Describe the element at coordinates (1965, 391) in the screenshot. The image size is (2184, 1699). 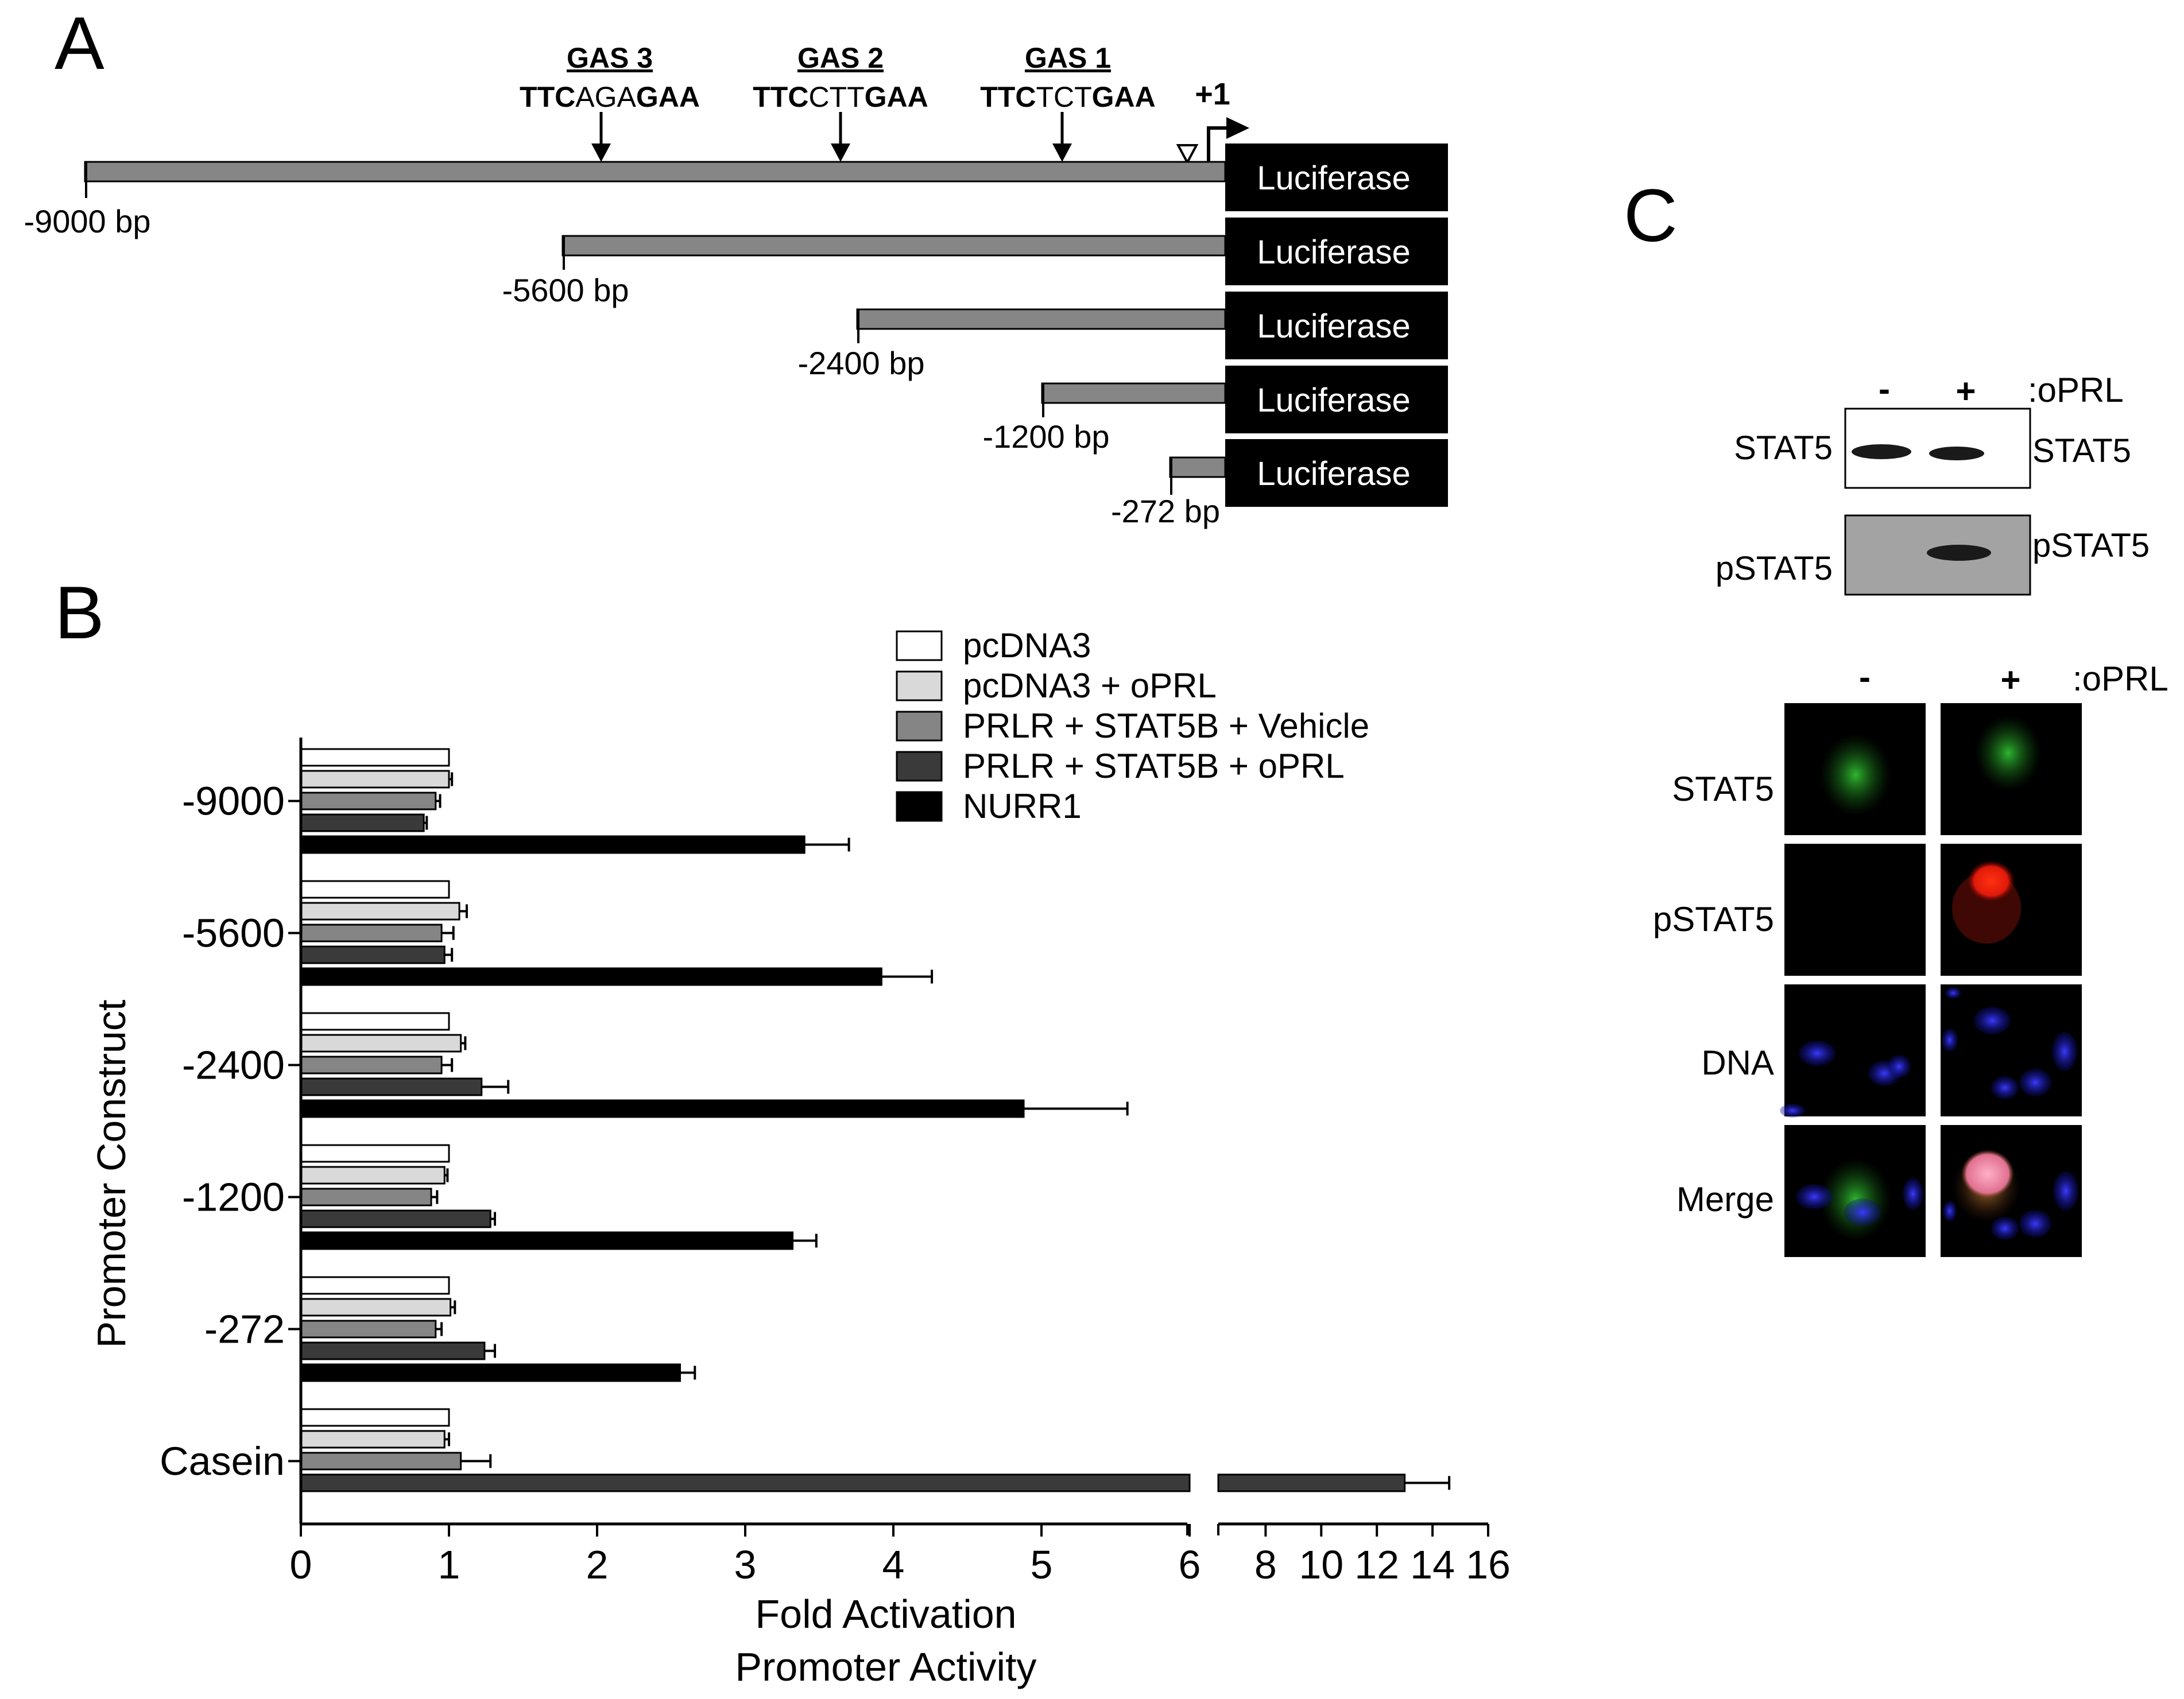
I see `plus-label: +` at that location.